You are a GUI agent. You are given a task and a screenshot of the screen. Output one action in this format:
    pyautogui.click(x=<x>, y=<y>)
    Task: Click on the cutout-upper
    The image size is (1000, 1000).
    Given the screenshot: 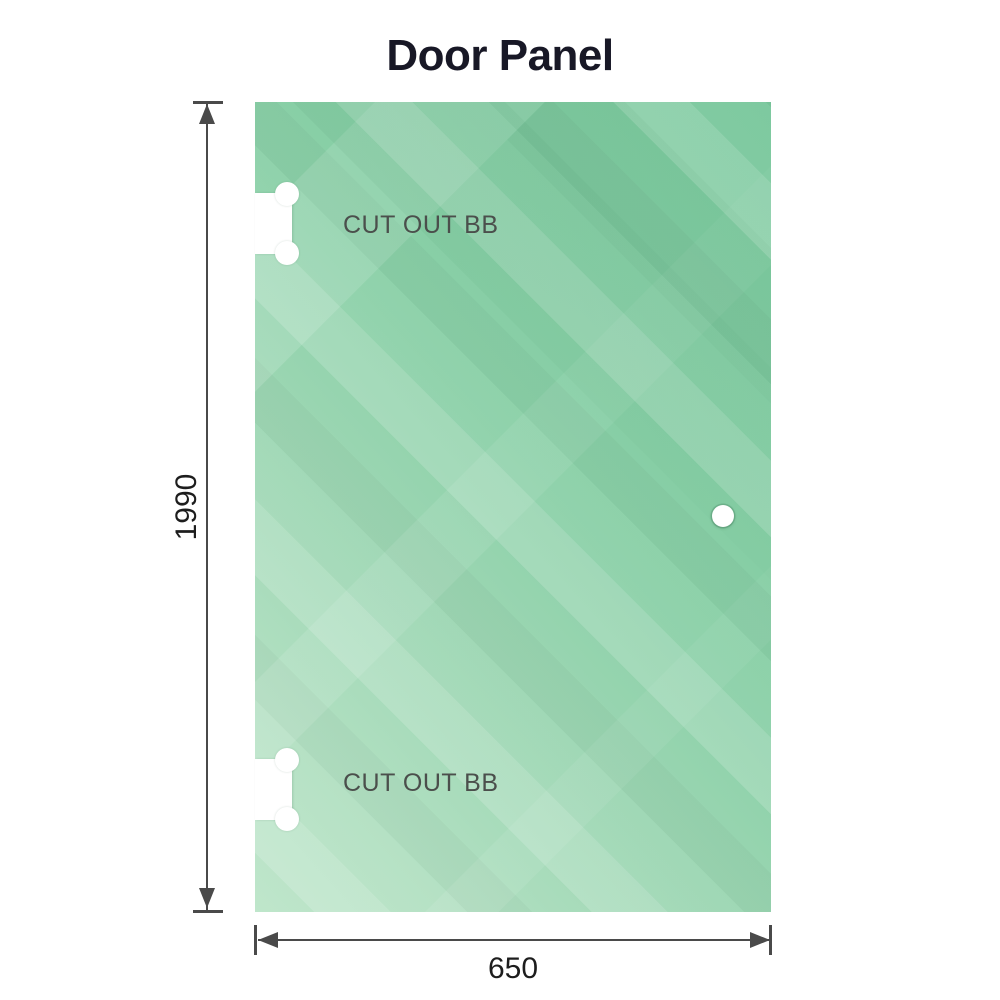 What is the action you would take?
    pyautogui.click(x=277, y=223)
    